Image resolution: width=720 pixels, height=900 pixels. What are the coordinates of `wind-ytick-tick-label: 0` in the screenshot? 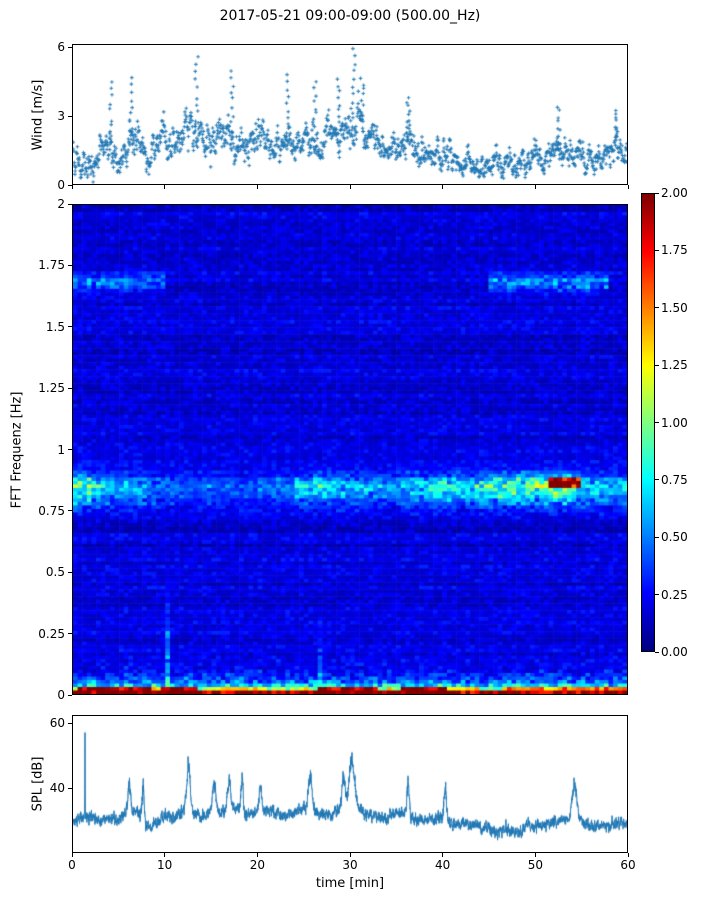 It's located at (61, 185).